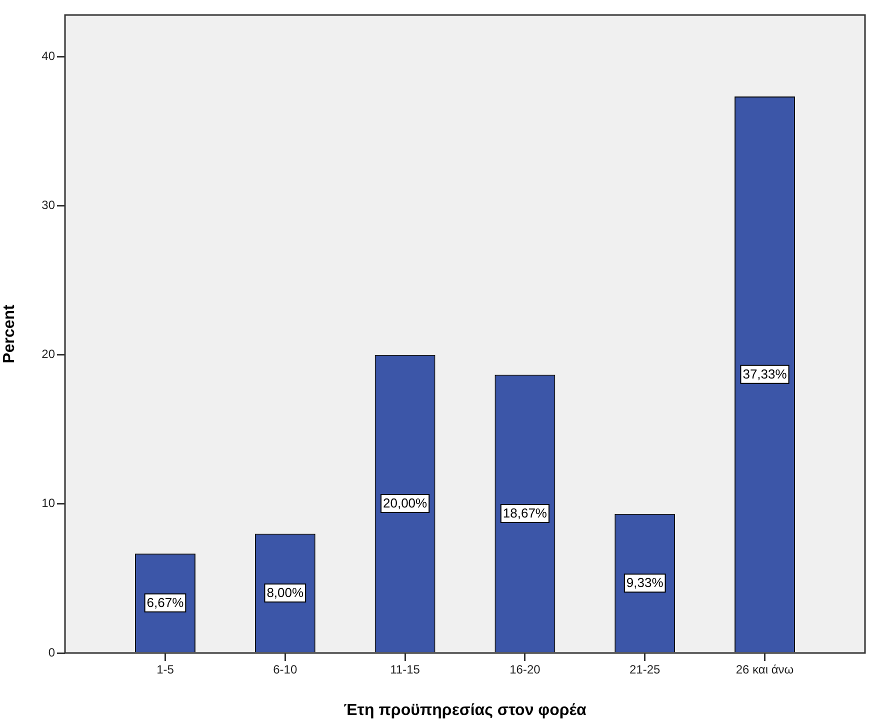 The width and height of the screenshot is (873, 720). Describe the element at coordinates (52, 652) in the screenshot. I see `y-tick-label: 0` at that location.